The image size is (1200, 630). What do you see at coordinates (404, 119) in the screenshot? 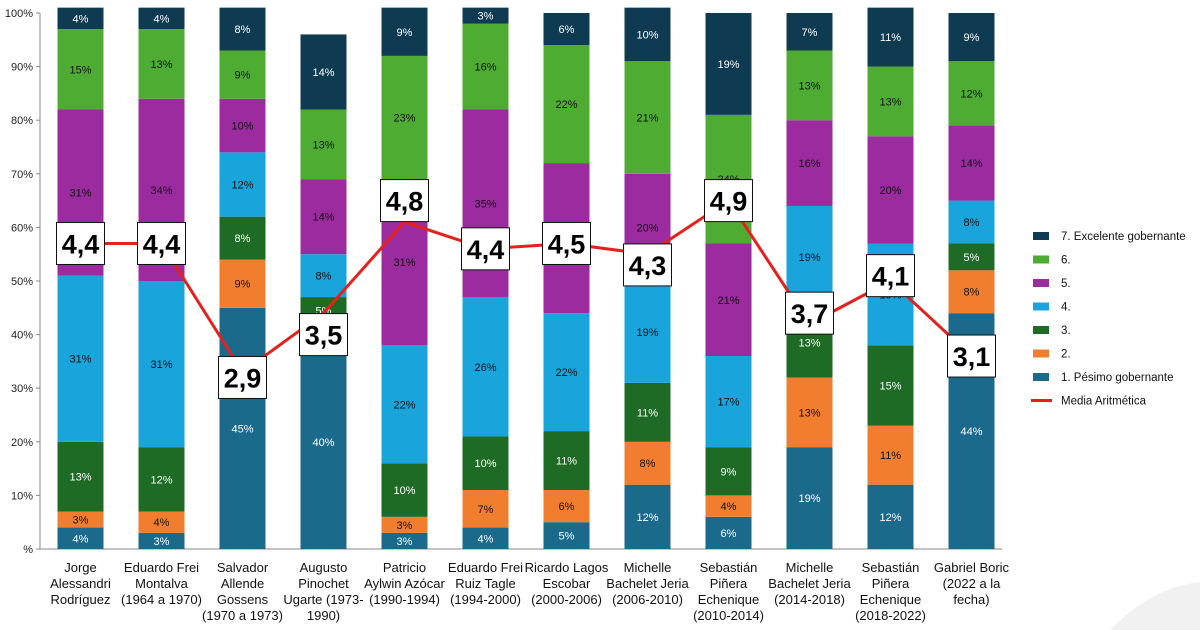
I see `bar-segment-label: 23%` at bounding box center [404, 119].